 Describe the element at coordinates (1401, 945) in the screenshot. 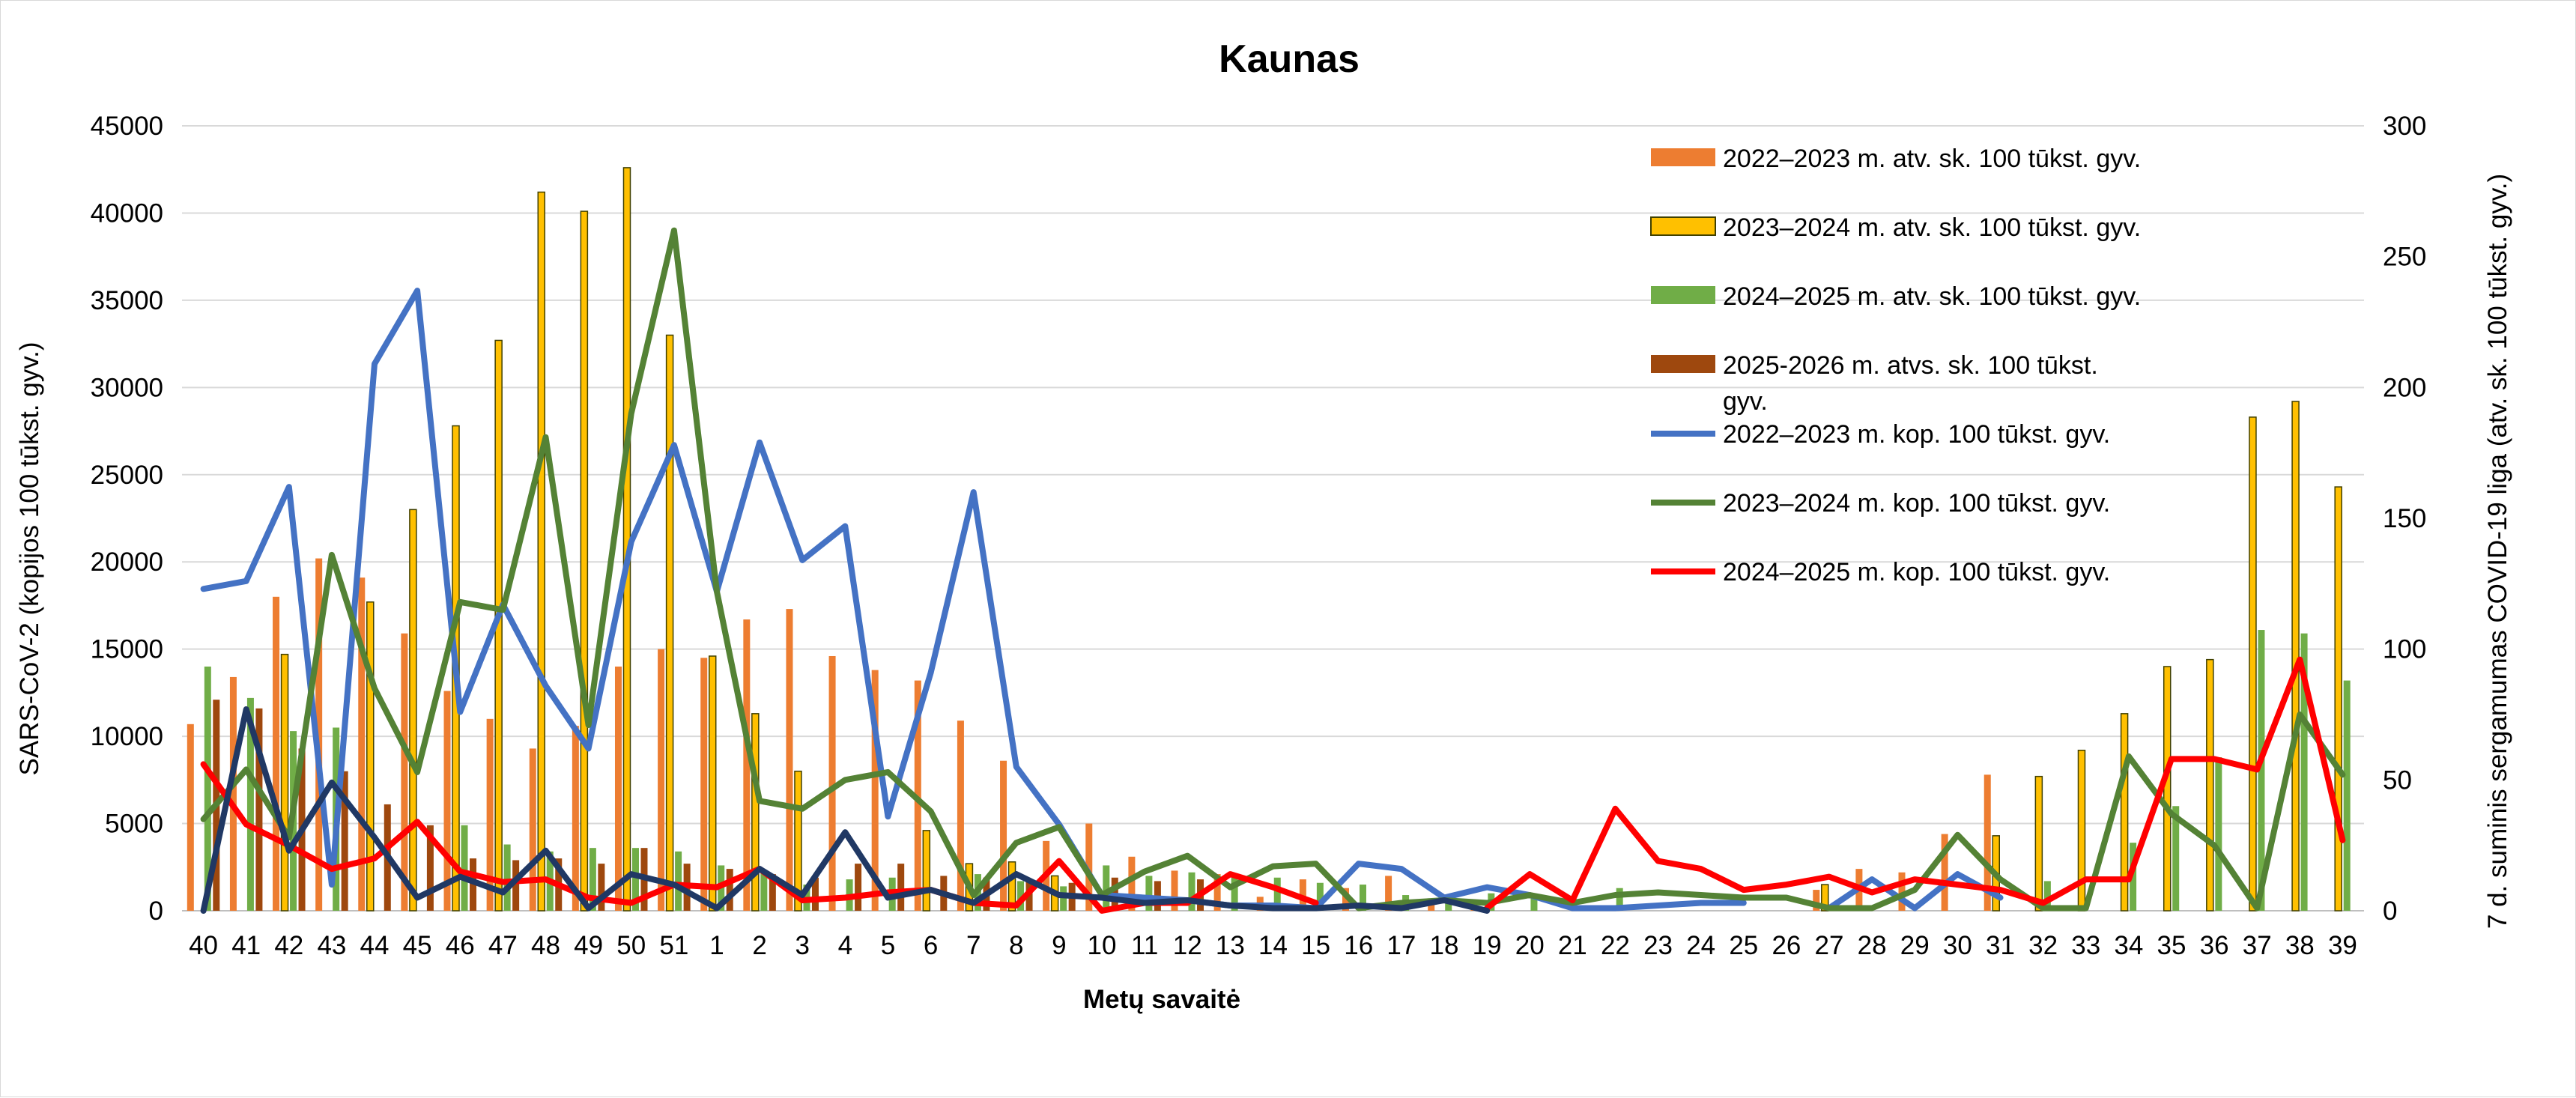

I see `x-tick-label: 17` at that location.